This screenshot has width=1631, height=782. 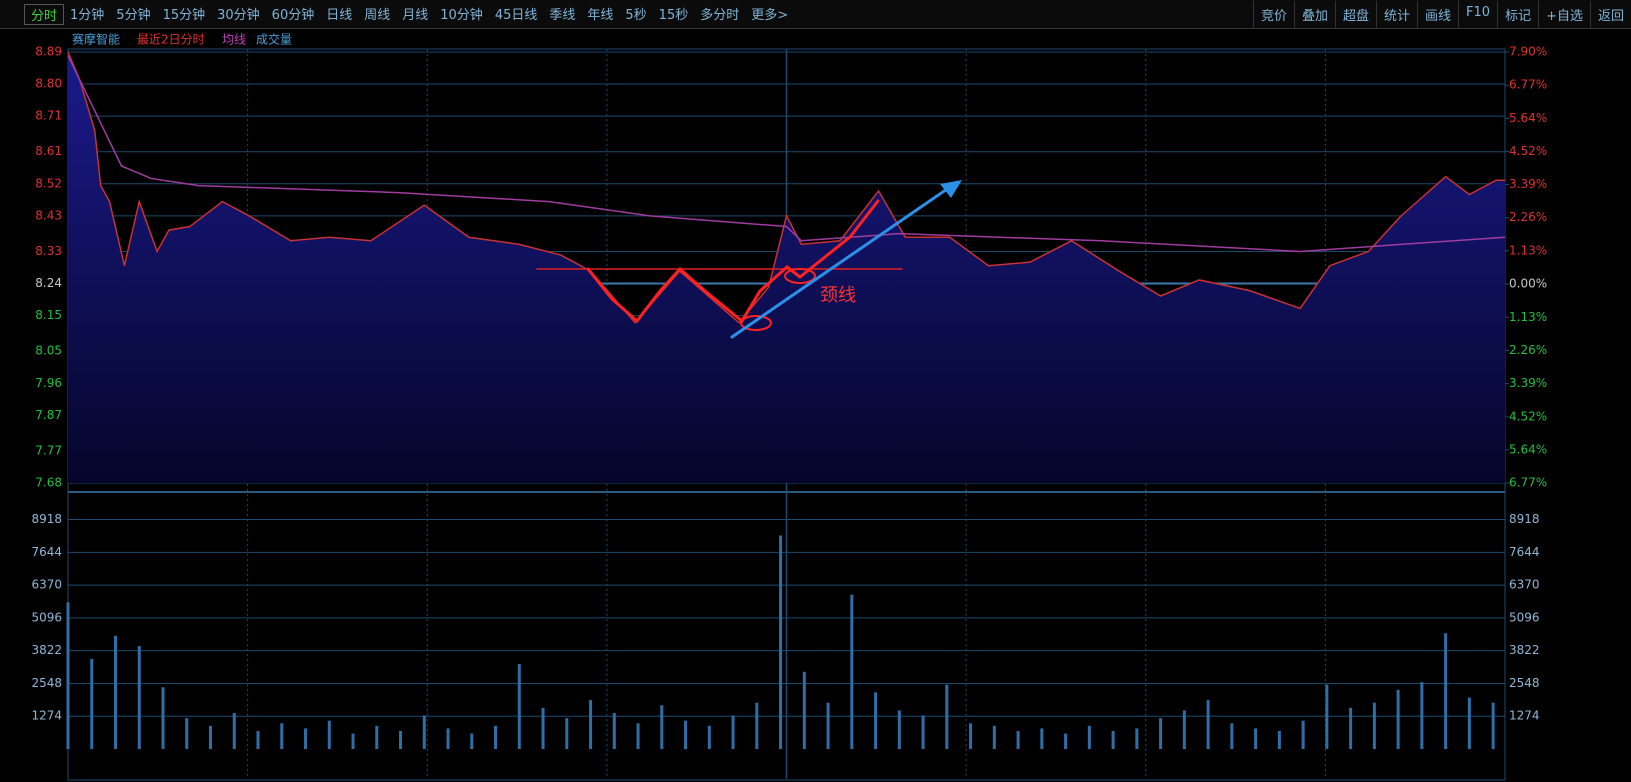 I want to click on y2-tick-label: 4.52%, so click(x=1528, y=416).